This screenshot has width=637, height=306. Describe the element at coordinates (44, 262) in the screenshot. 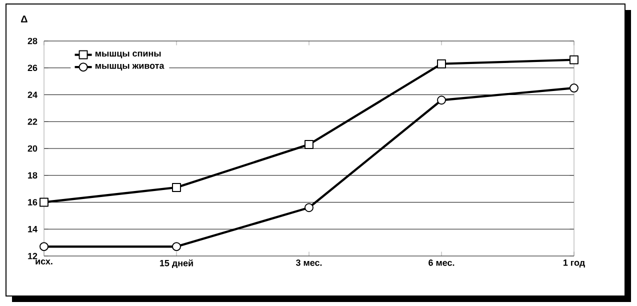

I see `x-tick-label: исх.` at that location.